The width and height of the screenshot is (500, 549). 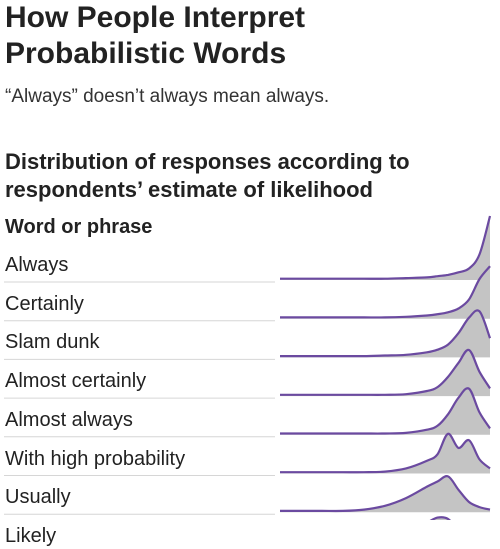 What do you see at coordinates (167, 96) in the screenshot?
I see `page-subtitle: “Always” doesn’t always mean always.` at bounding box center [167, 96].